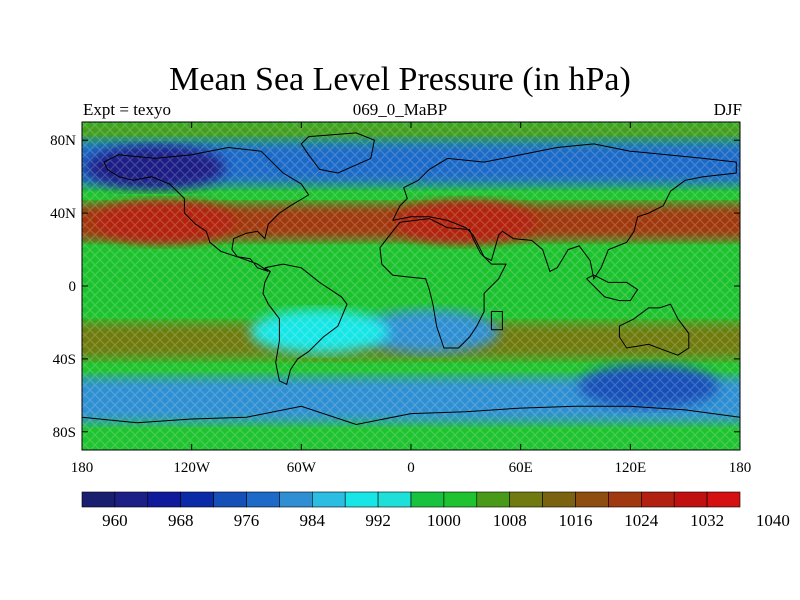 The image size is (800, 600). Describe the element at coordinates (773, 520) in the screenshot. I see `colorbar-label: 1040` at that location.